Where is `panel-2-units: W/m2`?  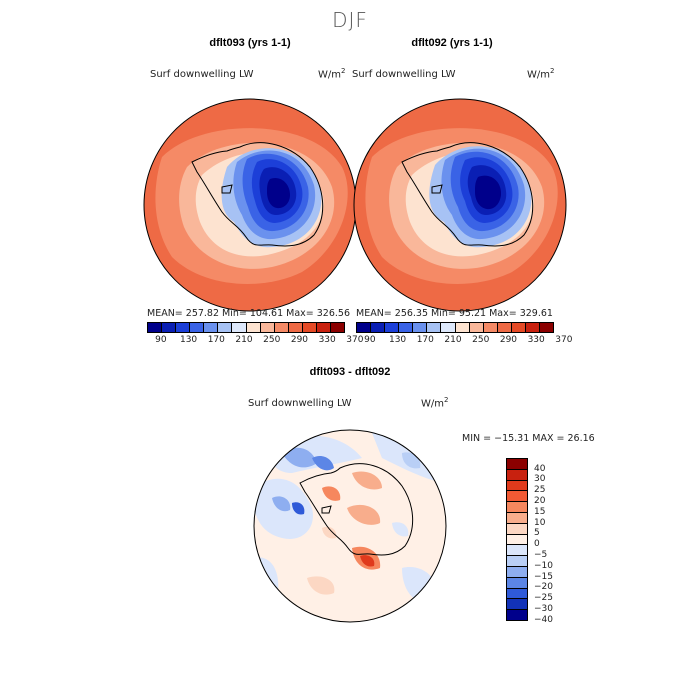 panel-2-units: W/m2 is located at coordinates (541, 74).